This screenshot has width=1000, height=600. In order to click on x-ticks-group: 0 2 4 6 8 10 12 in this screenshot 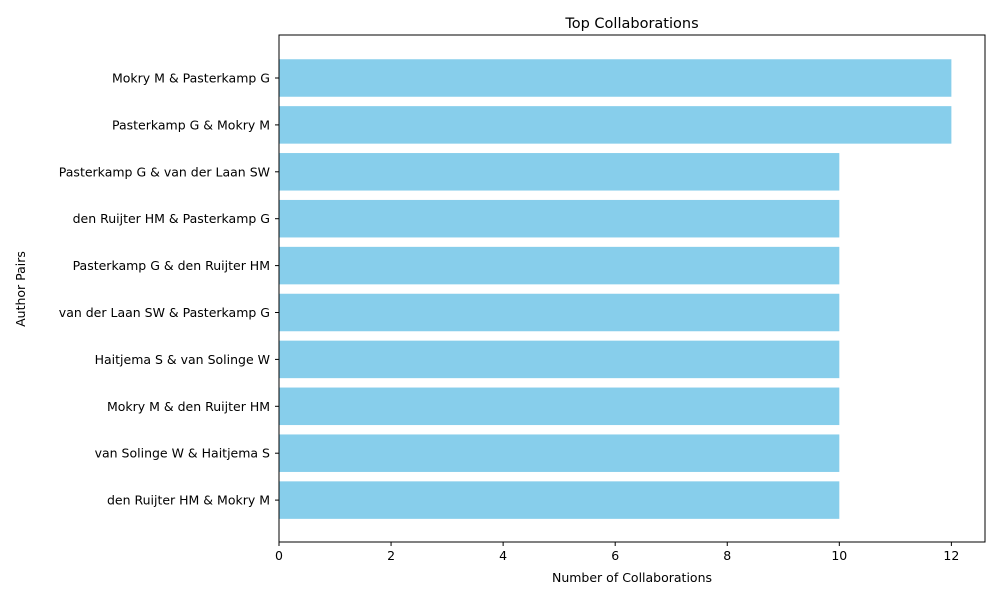, I will do `click(617, 552)`.